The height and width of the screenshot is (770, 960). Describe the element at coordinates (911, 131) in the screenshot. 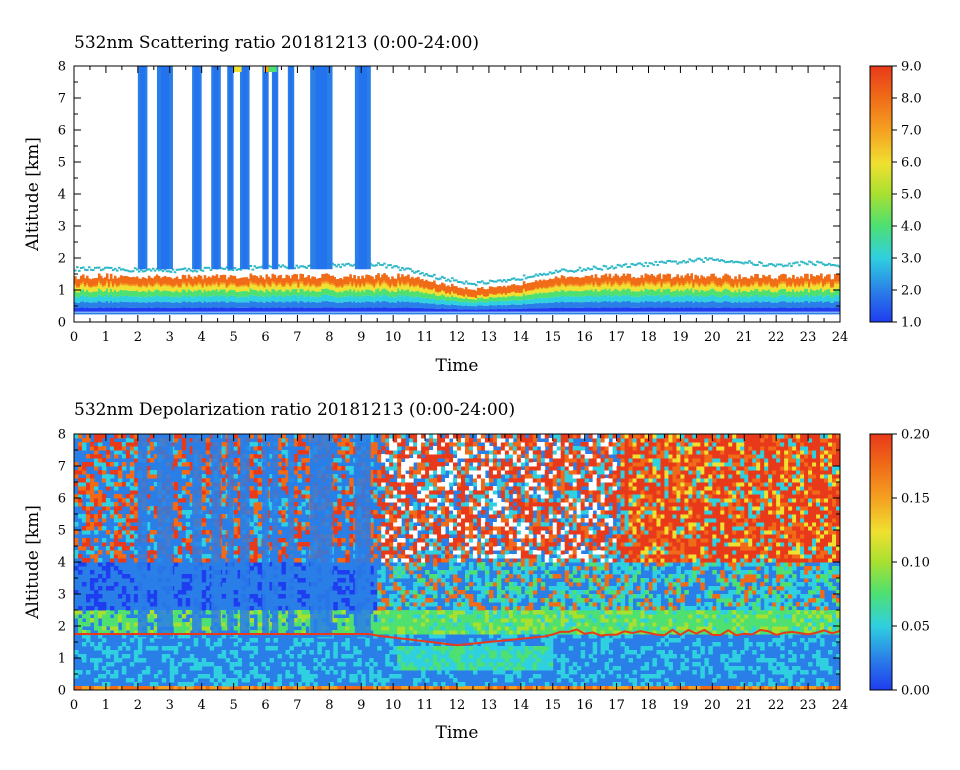

I see `colorbar-tick-label: 7.0` at that location.